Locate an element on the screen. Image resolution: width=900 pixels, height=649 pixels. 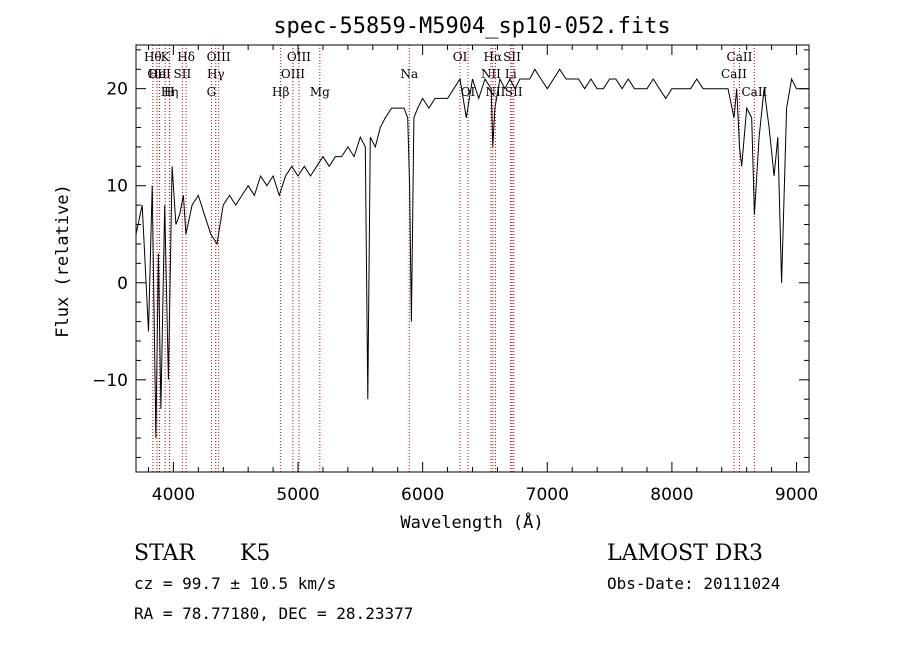
x-tick-label: 5000 is located at coordinates (297, 495).